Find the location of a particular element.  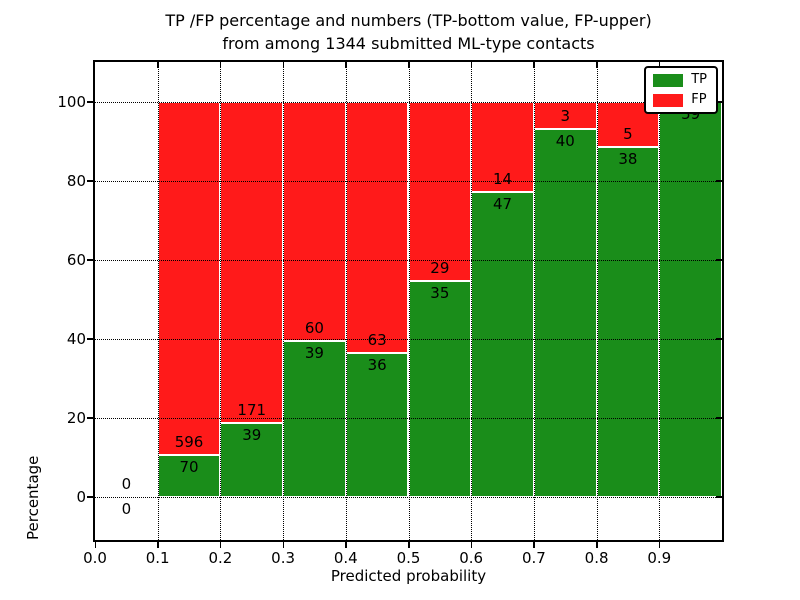

fp-count-label: 0 is located at coordinates (126, 483).